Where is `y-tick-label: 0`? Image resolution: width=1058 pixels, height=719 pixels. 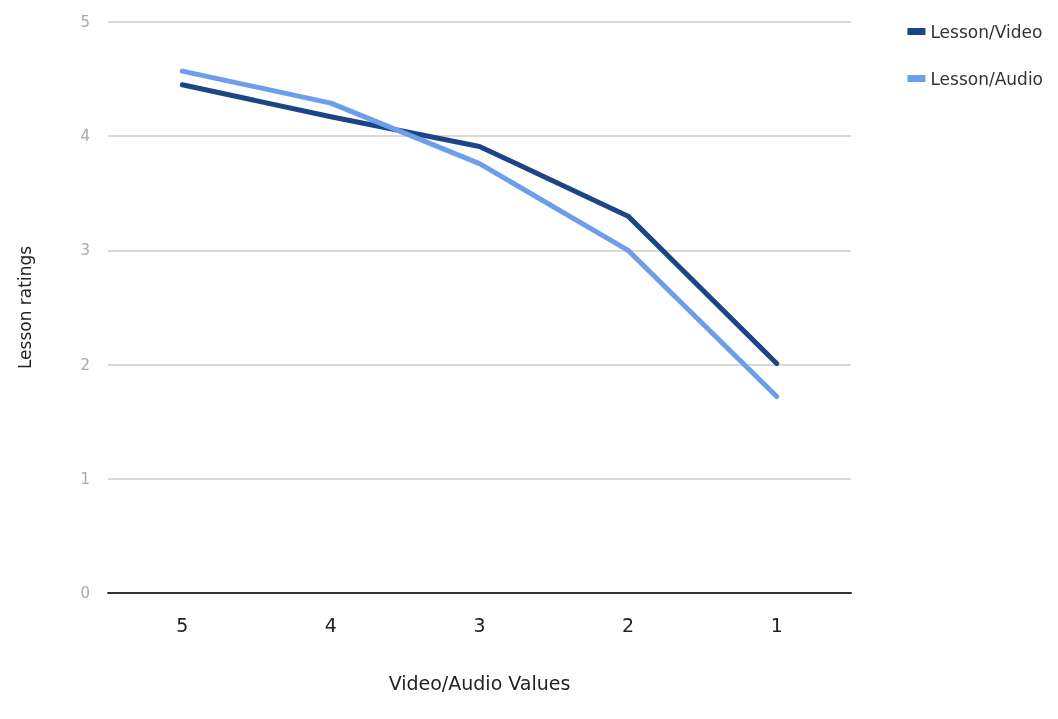
y-tick-label: 0 is located at coordinates (85, 593).